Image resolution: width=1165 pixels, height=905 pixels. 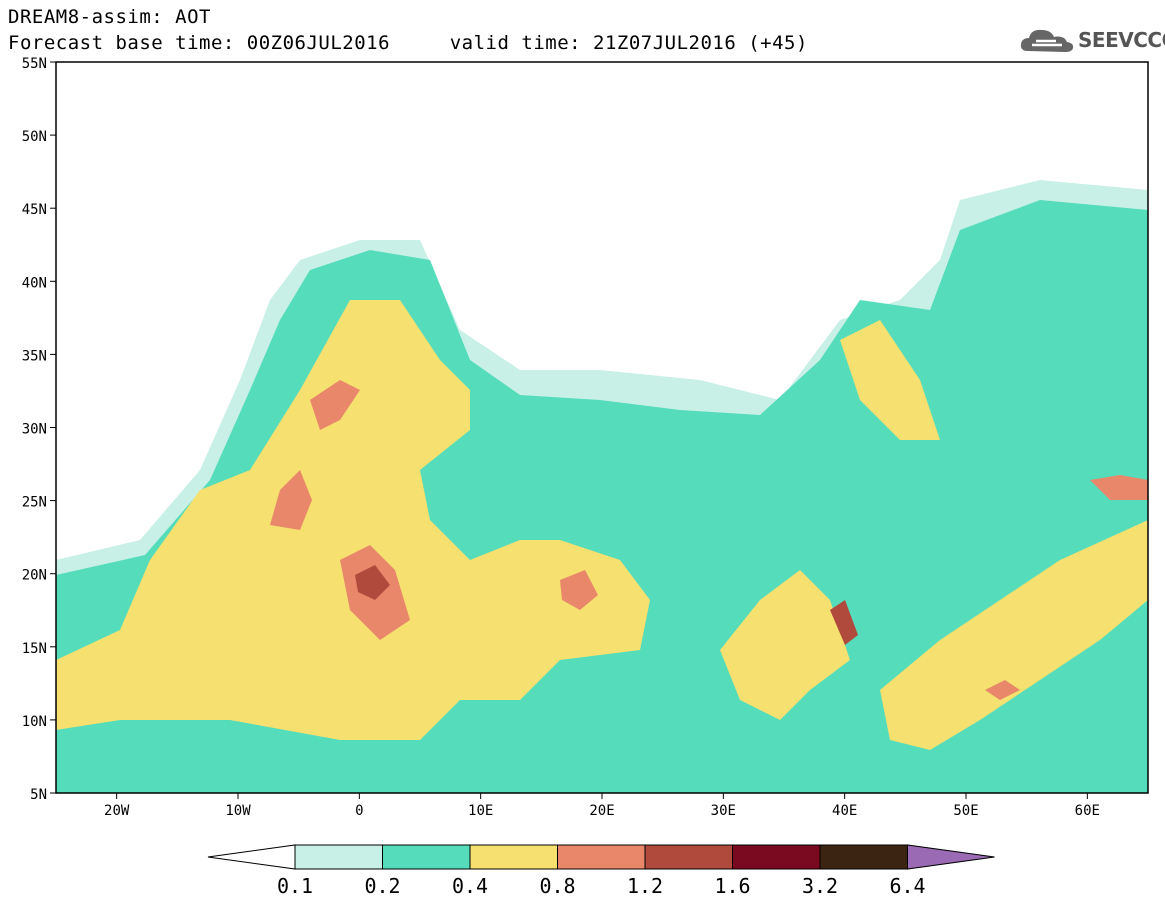 What do you see at coordinates (844, 811) in the screenshot?
I see `lon-label: 40E` at bounding box center [844, 811].